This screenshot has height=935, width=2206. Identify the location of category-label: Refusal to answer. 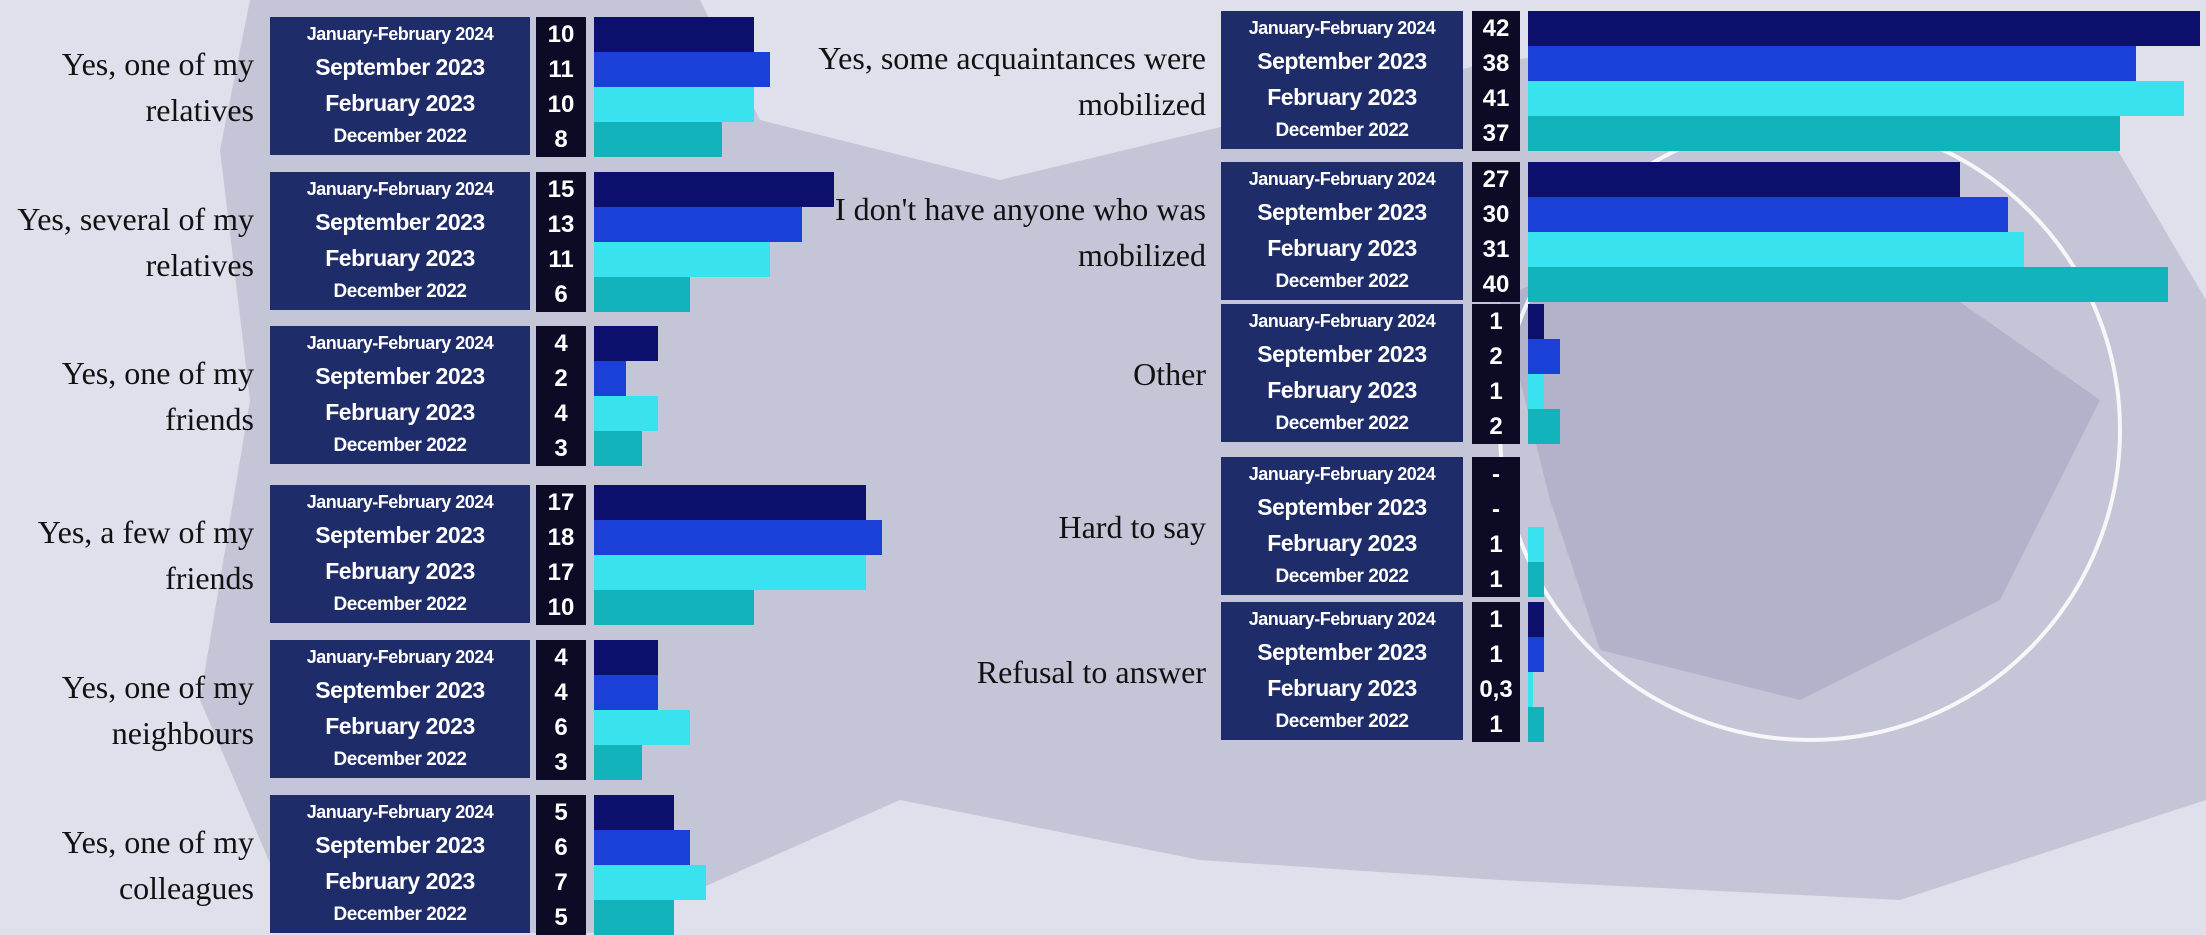
(1091, 672).